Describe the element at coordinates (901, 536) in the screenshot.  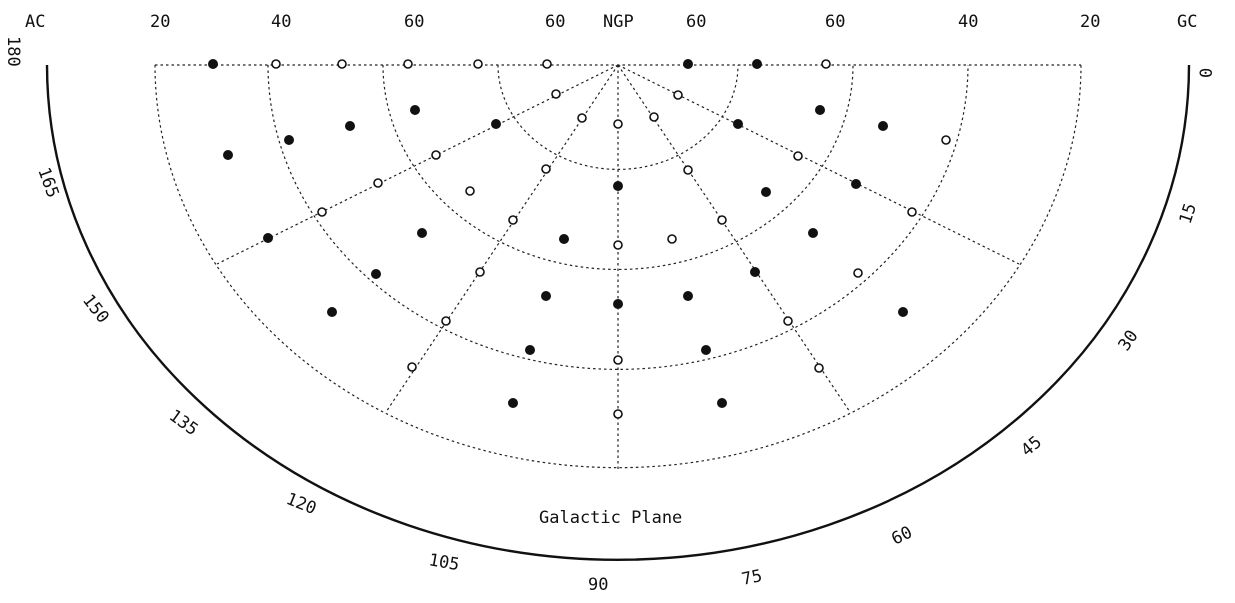
I see `lon-label-60: 60` at that location.